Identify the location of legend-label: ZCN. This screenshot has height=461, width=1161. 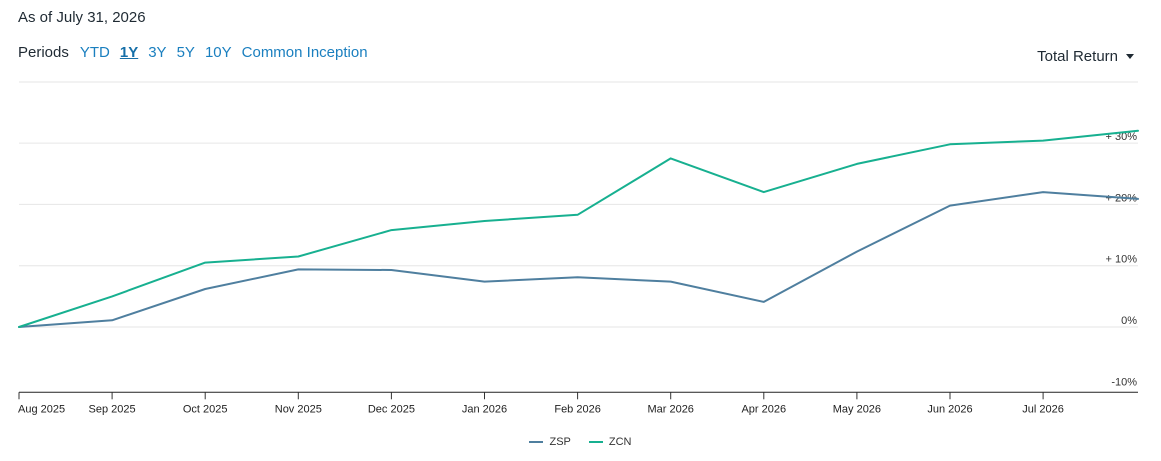
(620, 442).